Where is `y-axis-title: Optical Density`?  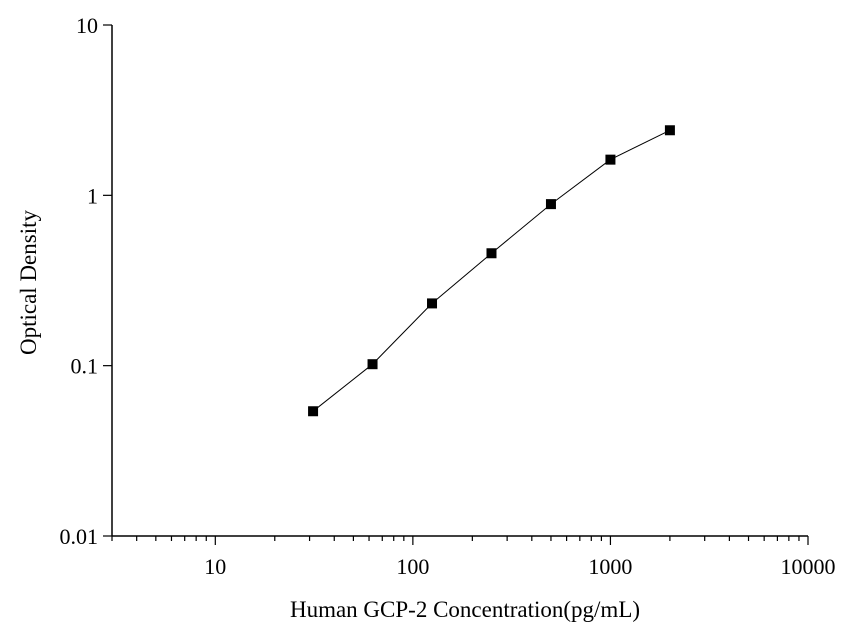 y-axis-title: Optical Density is located at coordinates (28, 282).